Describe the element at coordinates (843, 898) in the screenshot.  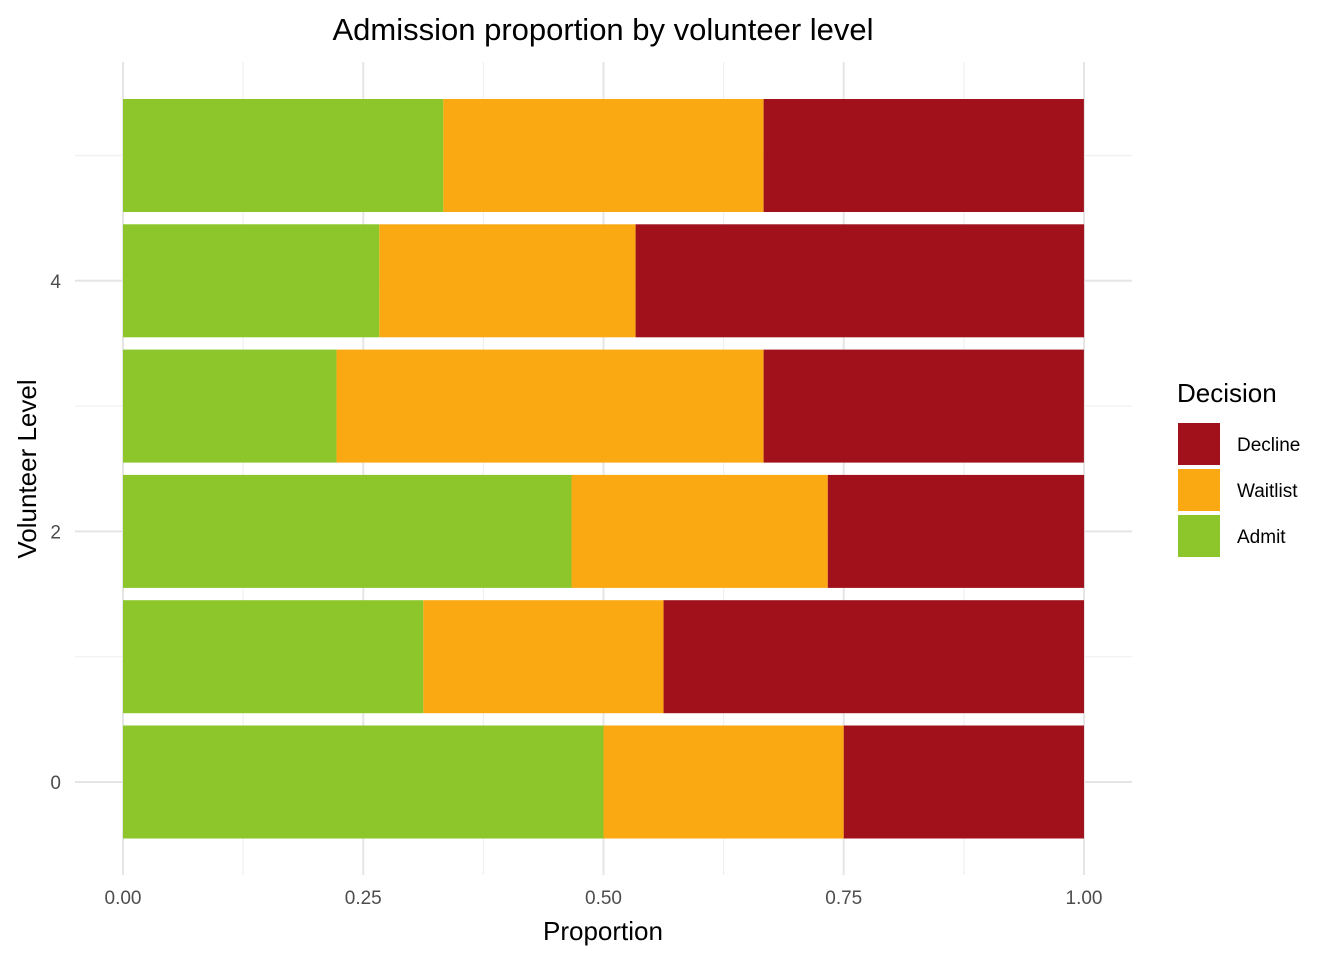
I see `x-tick-label: 0.75` at that location.